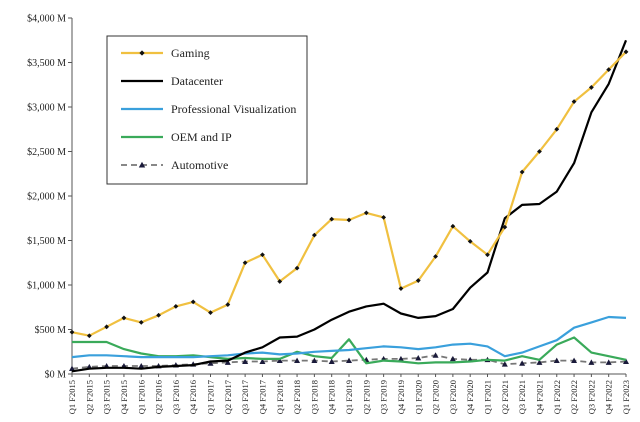 This screenshot has width=640, height=422. What do you see at coordinates (314, 397) in the screenshot?
I see `x-tick-label: Q3 F2018` at bounding box center [314, 397].